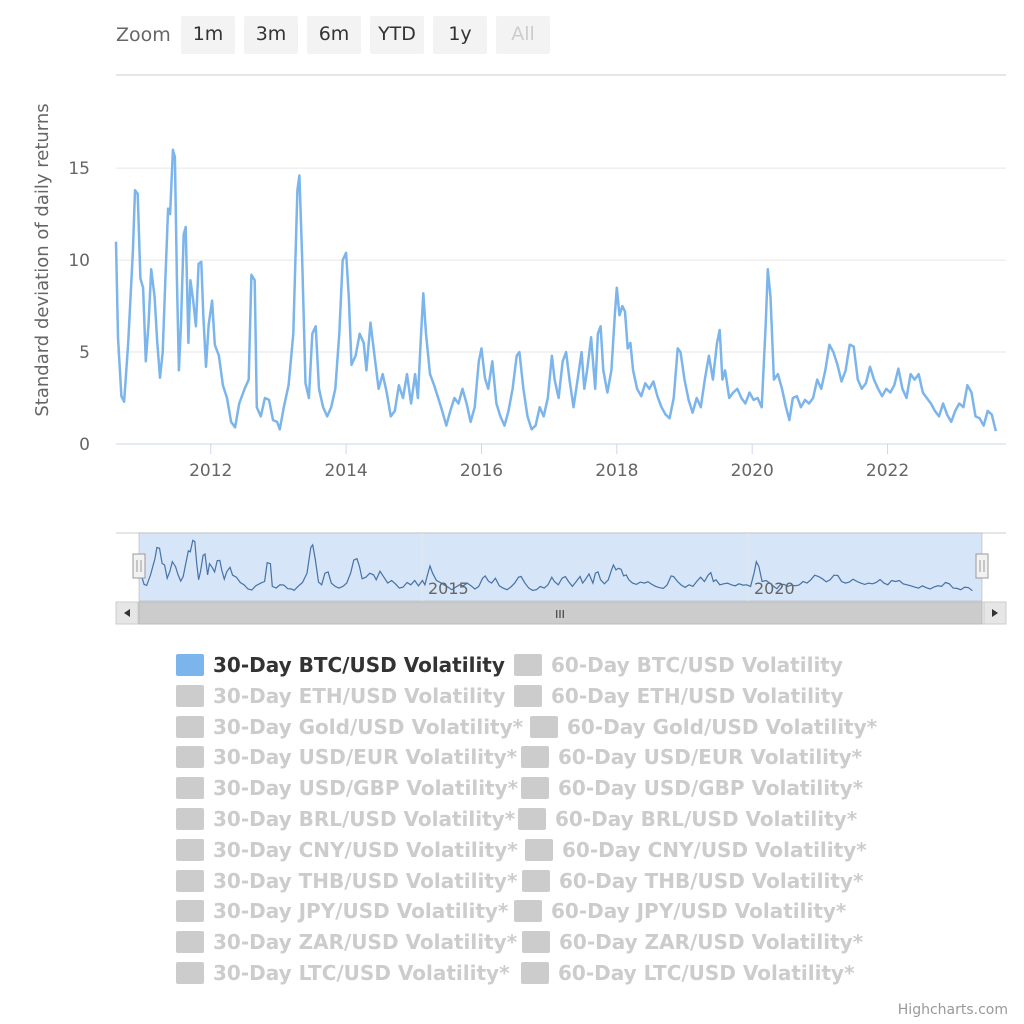  Describe the element at coordinates (699, 911) in the screenshot. I see `legend-label: 60-Day JPY/USD Volatility*` at that location.